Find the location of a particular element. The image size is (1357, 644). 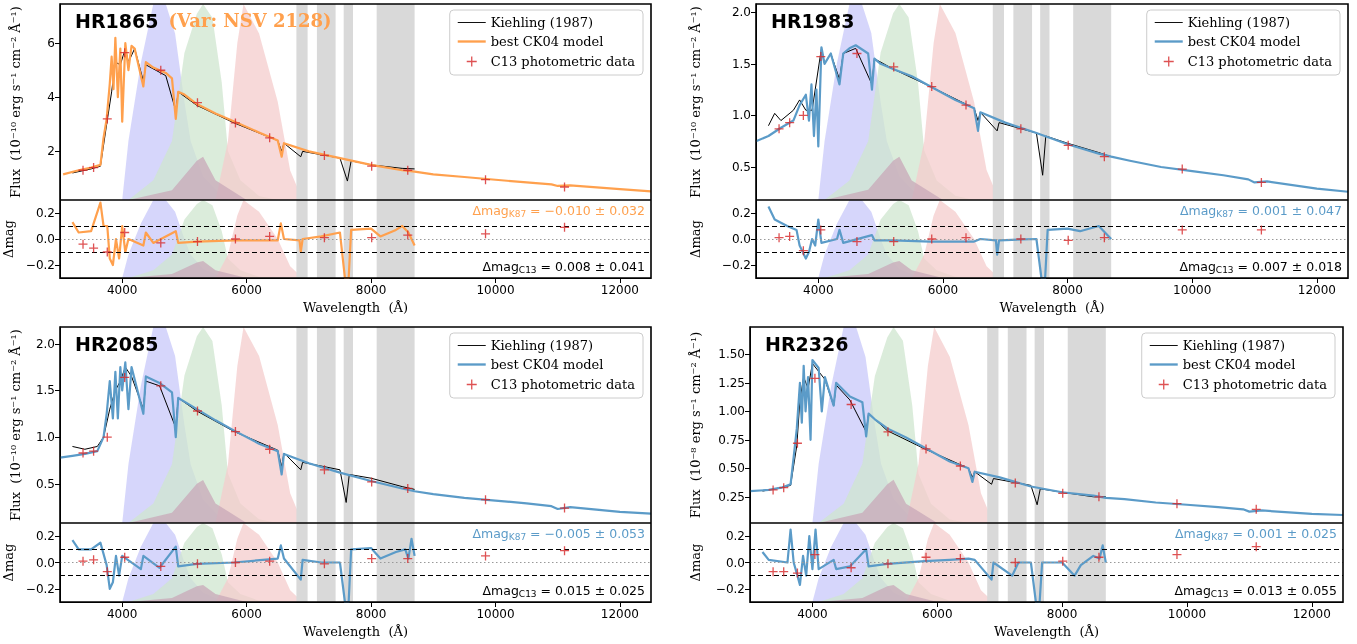

y-tick-label: 0.5 is located at coordinates (741, 166).